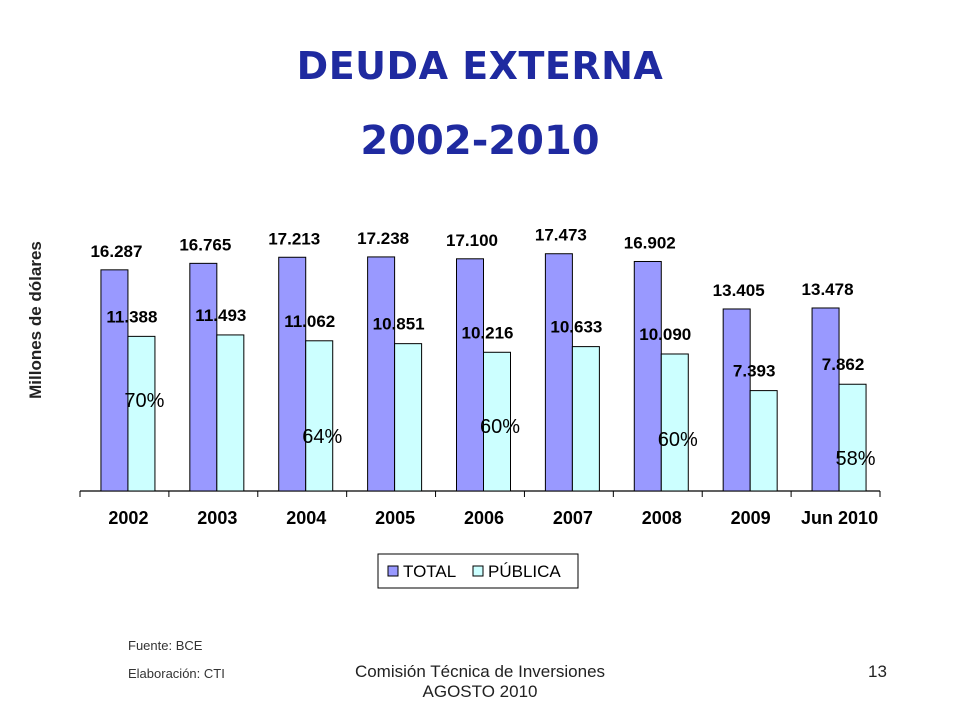 The image size is (960, 720). What do you see at coordinates (131, 316) in the screenshot?
I see `data-label-publica: 11.388` at bounding box center [131, 316].